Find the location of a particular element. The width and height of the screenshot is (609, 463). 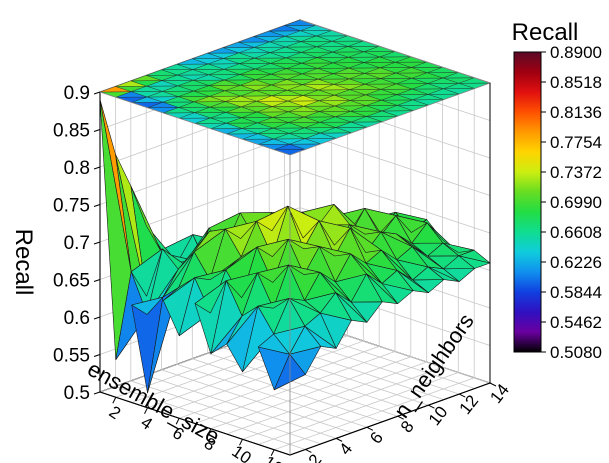

colorbar-title: Recall is located at coordinates (545, 32).